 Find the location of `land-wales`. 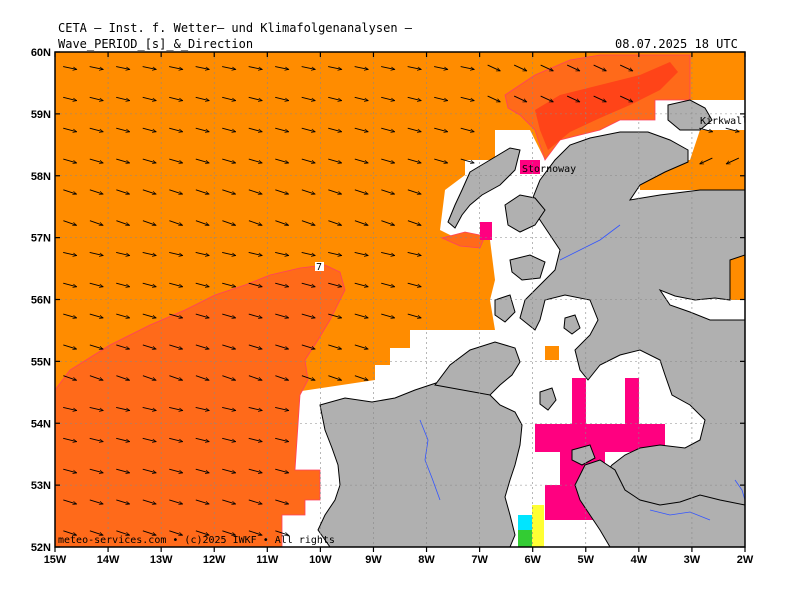

land-wales is located at coordinates (659, 503).